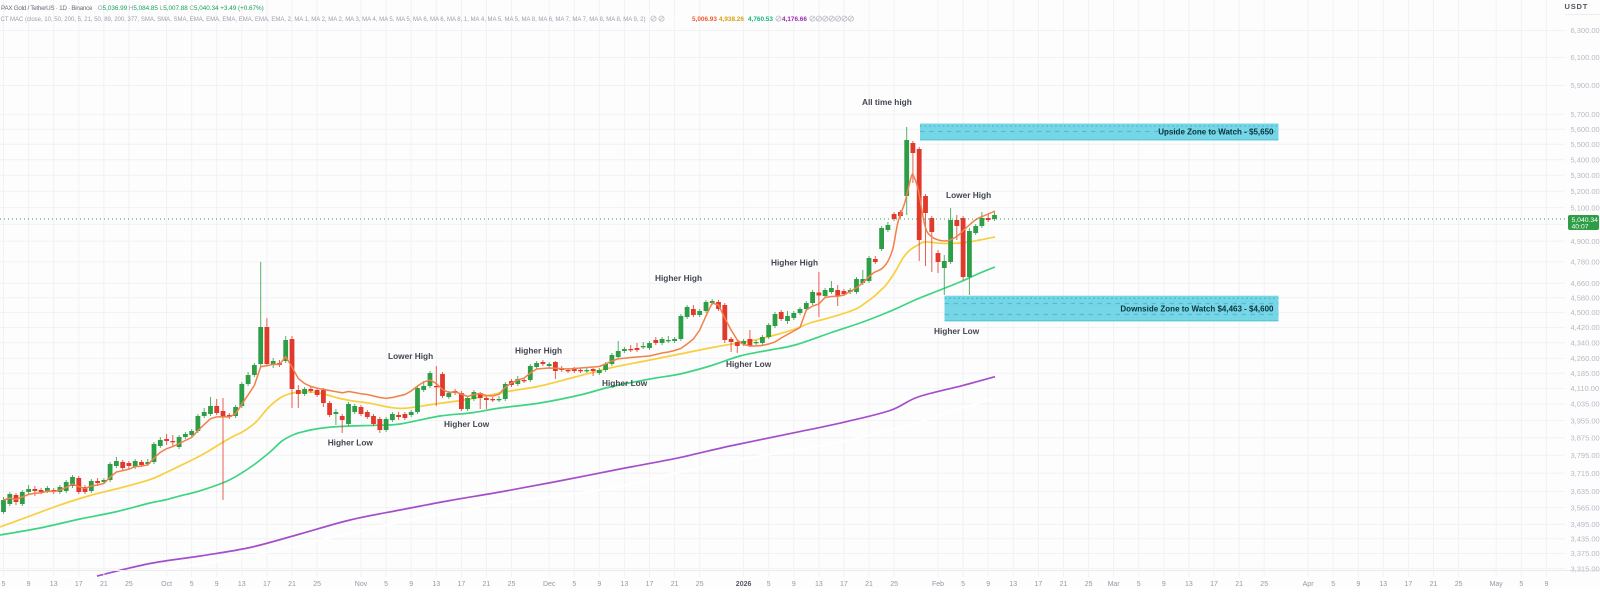 Image resolution: width=1600 pixels, height=593 pixels. I want to click on svg-text: 3,795.00, so click(1585, 455).